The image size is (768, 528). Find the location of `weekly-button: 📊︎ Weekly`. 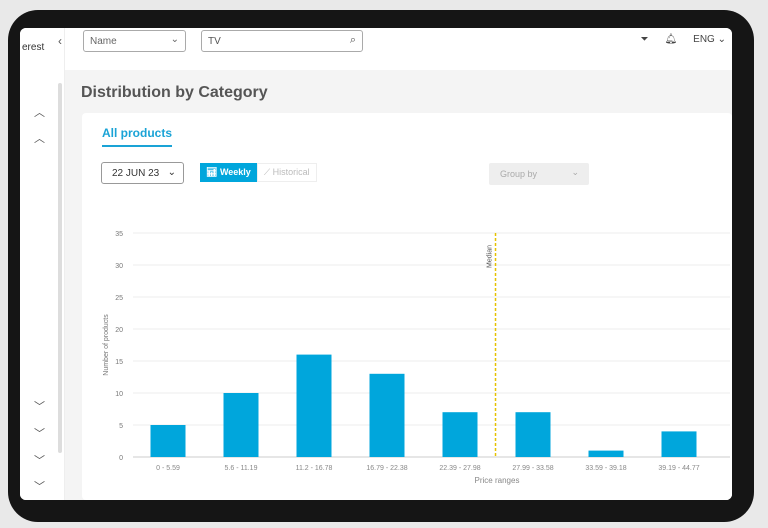

weekly-button: 📊︎ Weekly is located at coordinates (228, 172).